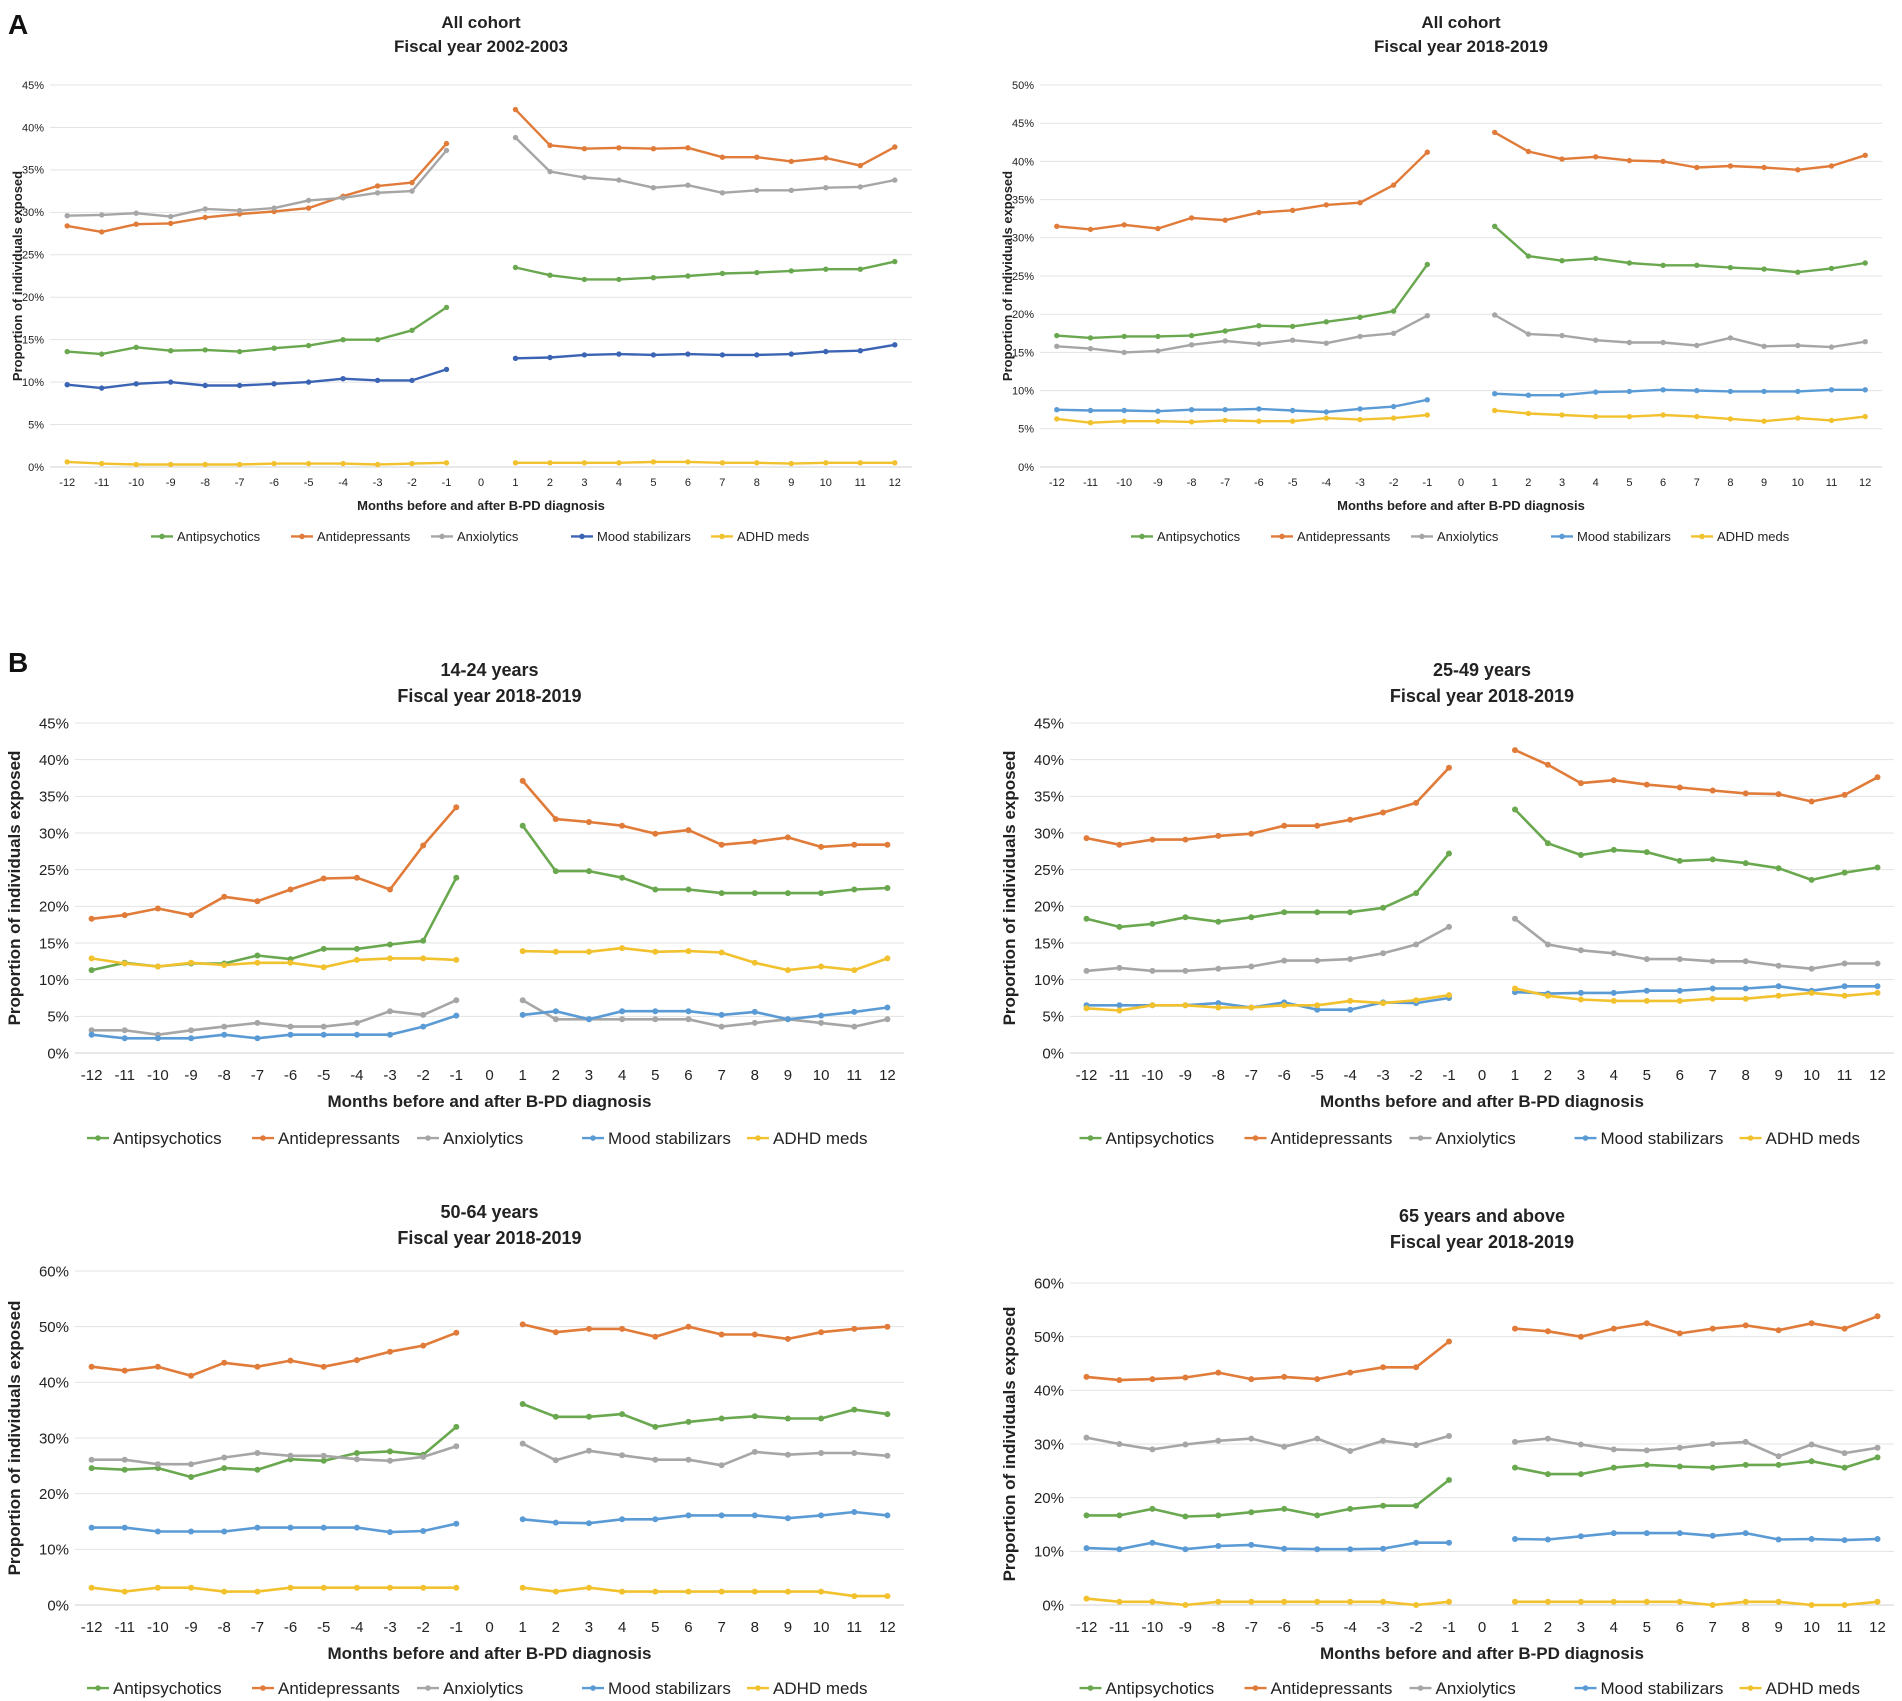 This screenshot has height=1701, width=1902. I want to click on x-tick-label: 0, so click(1461, 483).